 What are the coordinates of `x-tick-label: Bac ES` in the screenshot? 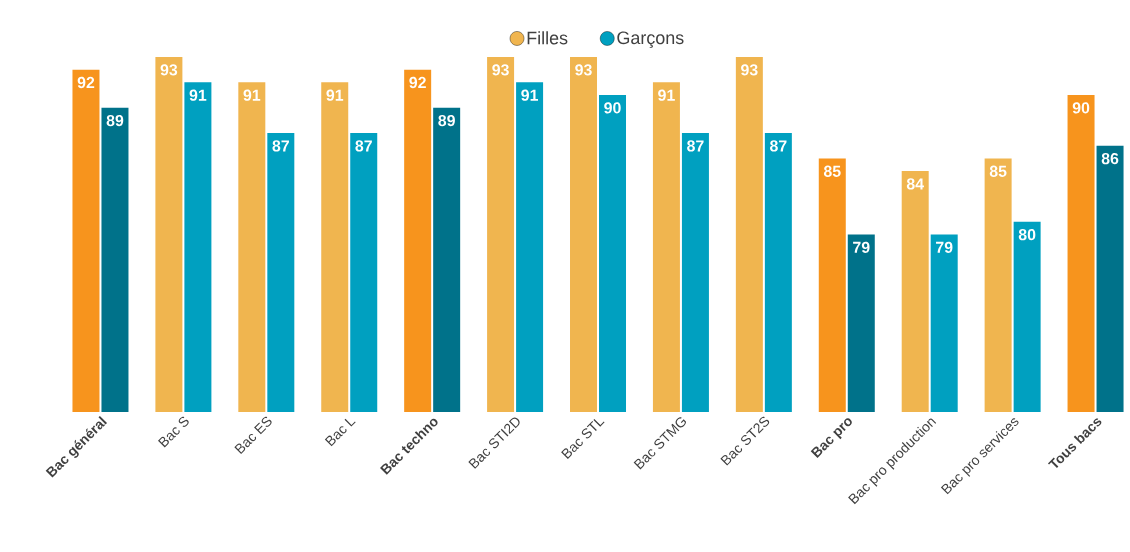 It's located at (253, 435).